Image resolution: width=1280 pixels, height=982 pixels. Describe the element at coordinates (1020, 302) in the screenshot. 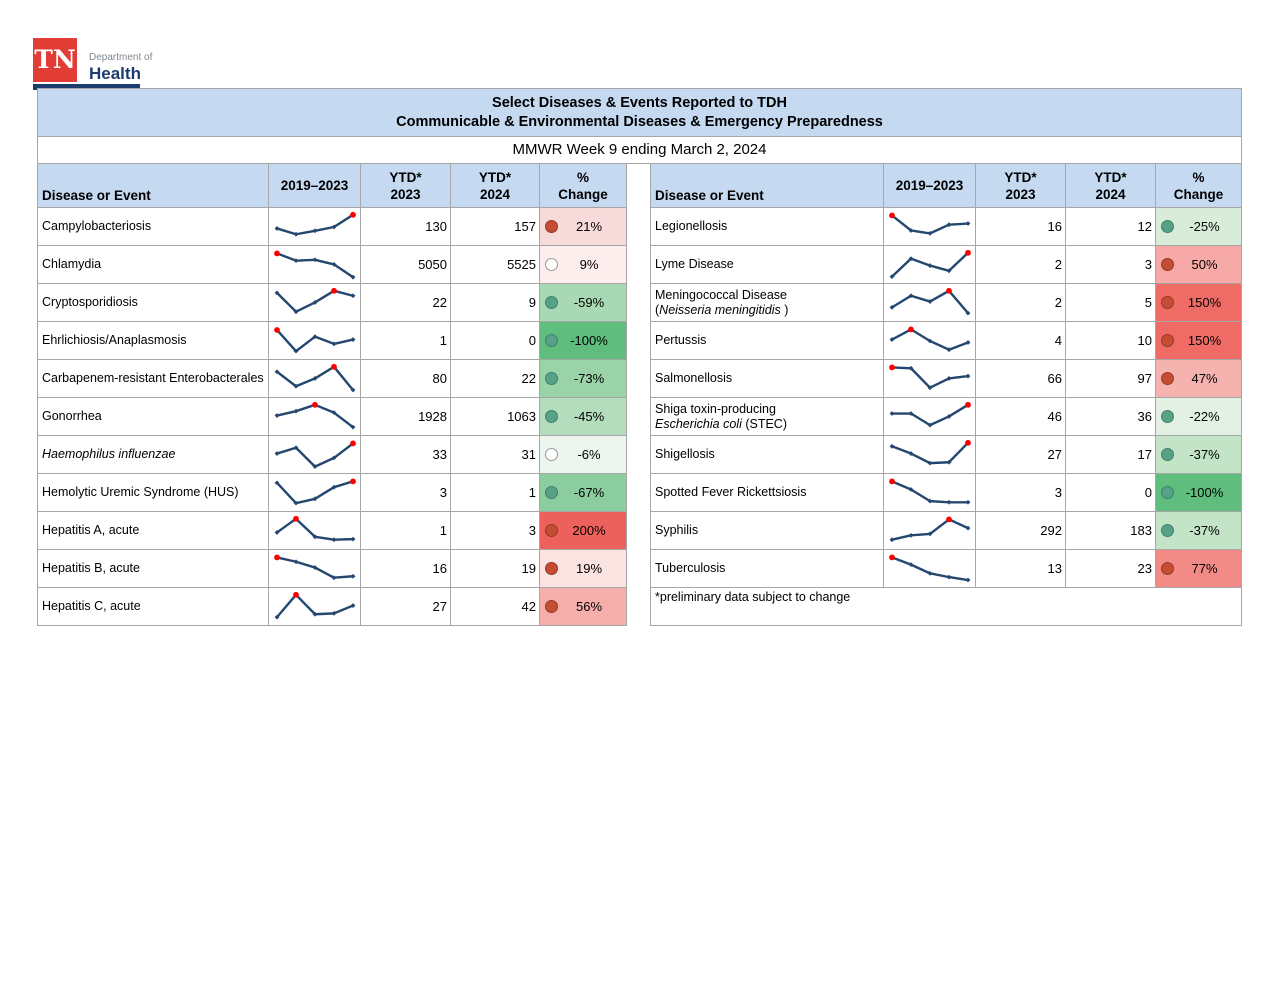

I see `ytd-2023-cell: 2` at that location.